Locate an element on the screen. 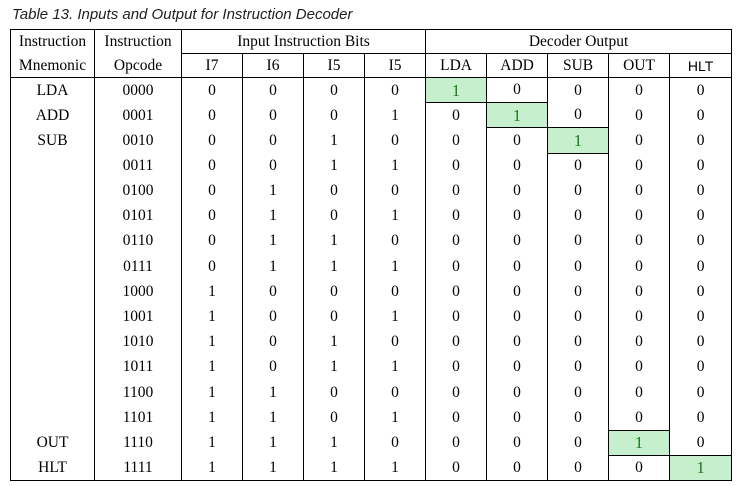  table-row: 1101 1 1 0 1 0 0 0 0 0 is located at coordinates (371, 417).